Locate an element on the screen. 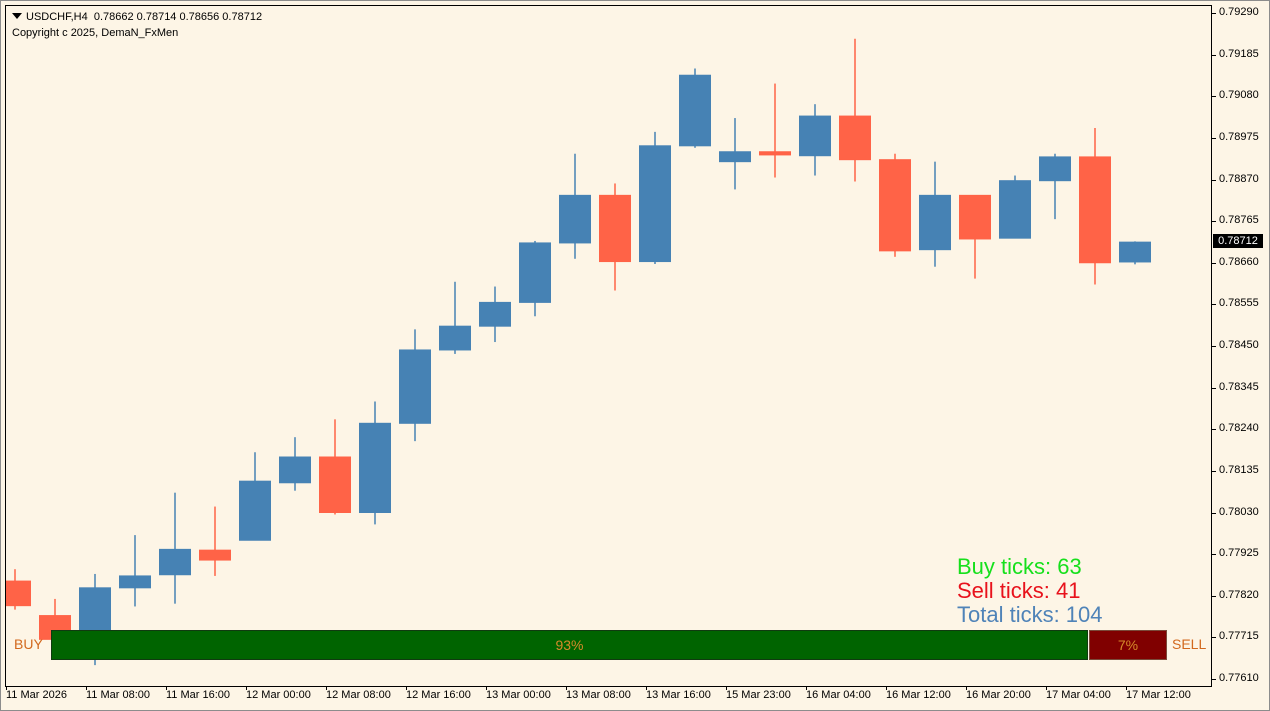  y-tick-label: 0.77610 is located at coordinates (1239, 678).